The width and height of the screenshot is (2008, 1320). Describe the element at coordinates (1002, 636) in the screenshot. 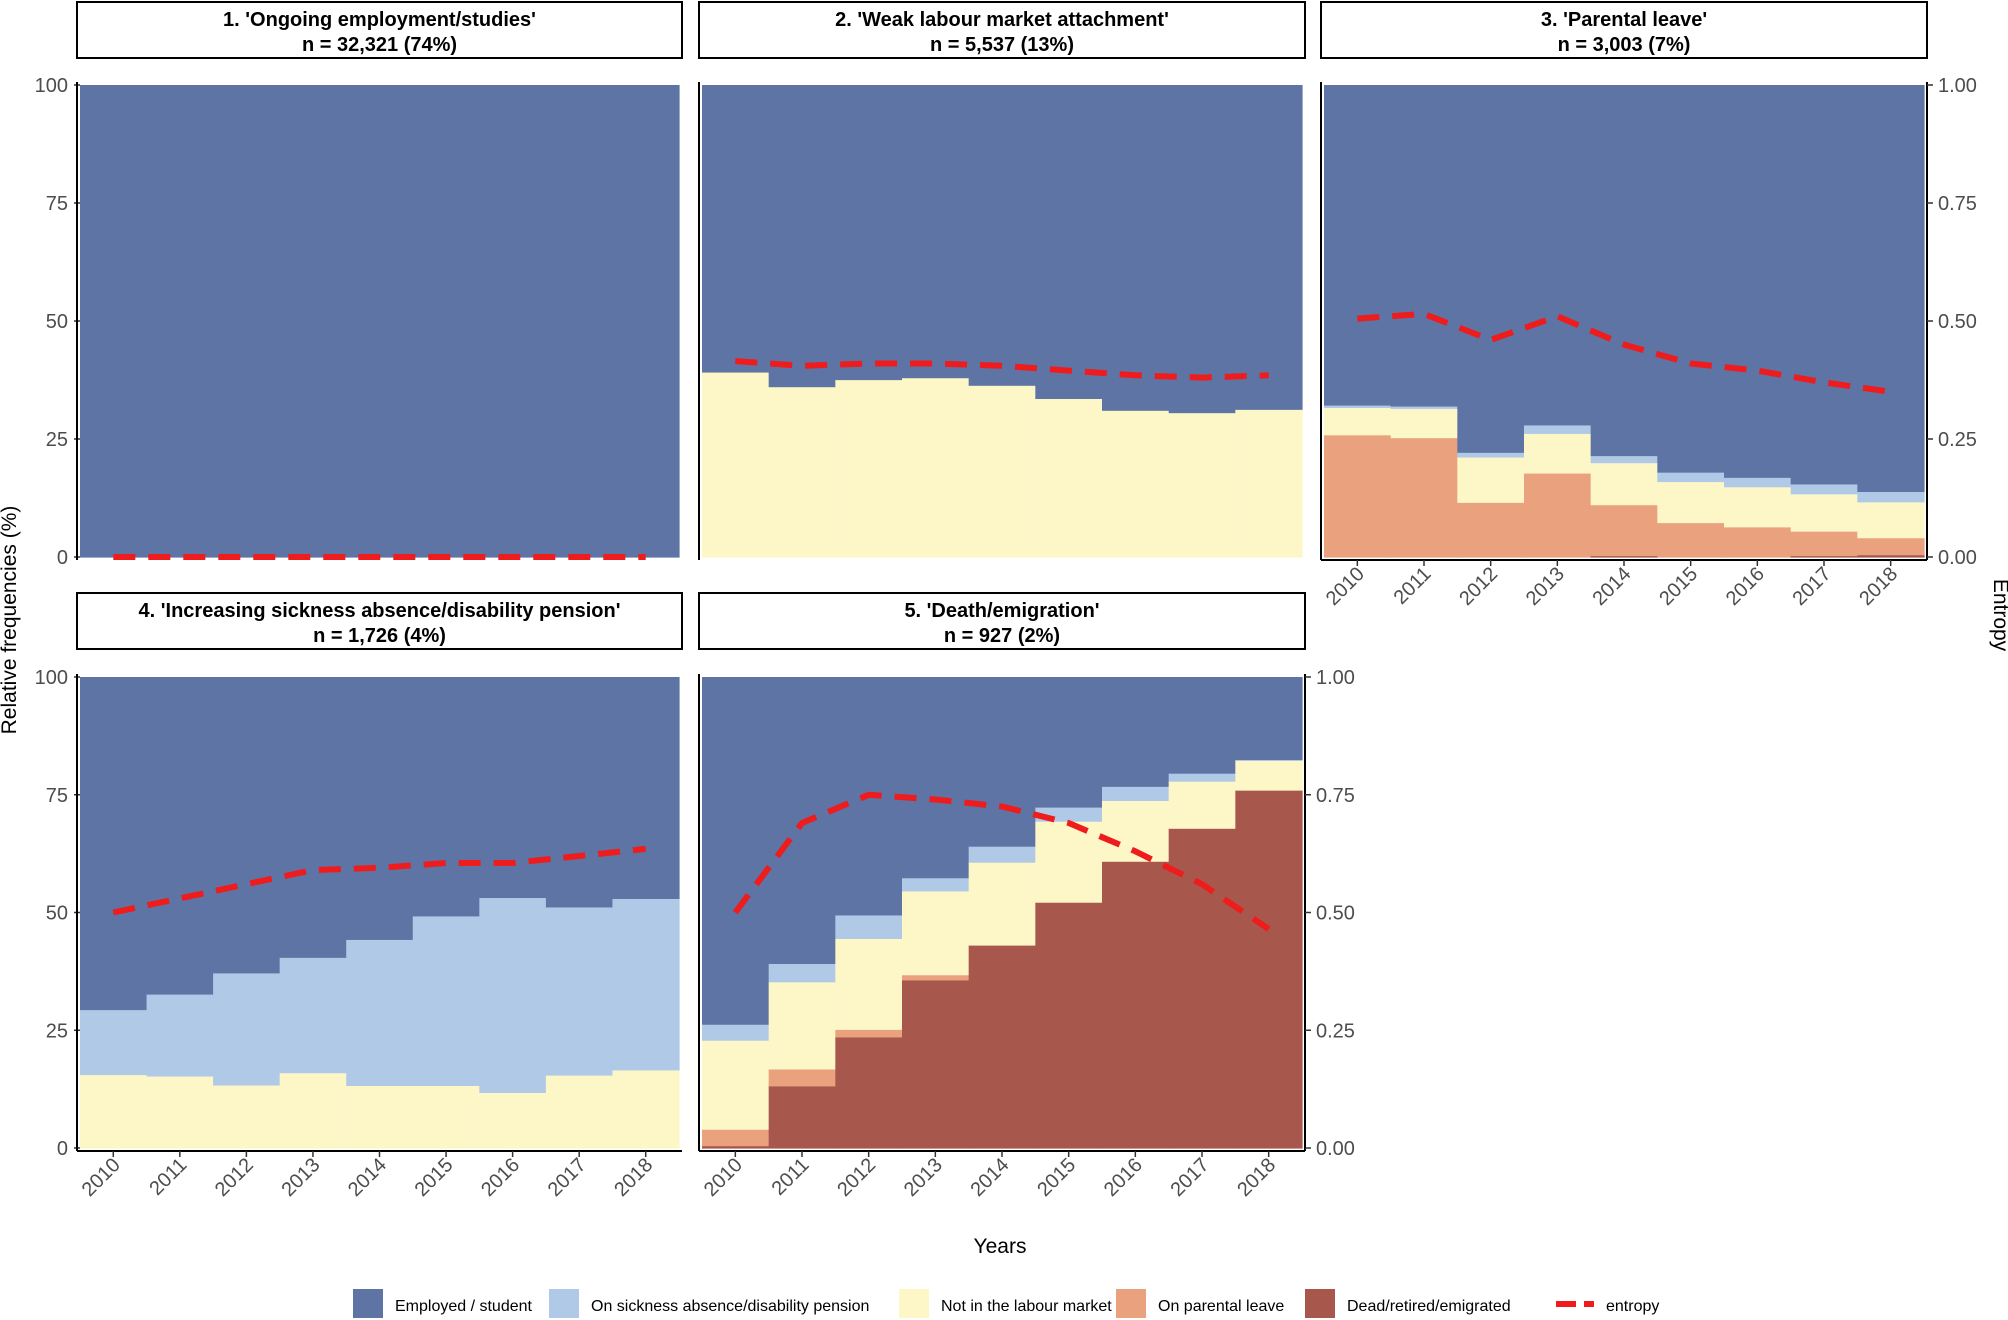

I see `panel-subtitle: n = 927 (2%)` at that location.